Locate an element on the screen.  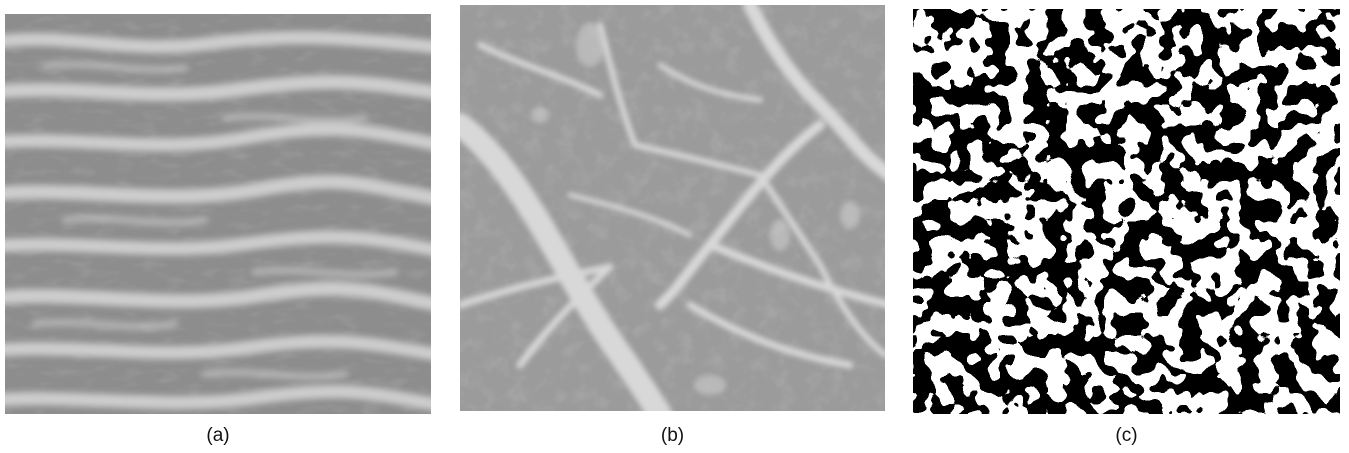
caption-a: (a) is located at coordinates (218, 435).